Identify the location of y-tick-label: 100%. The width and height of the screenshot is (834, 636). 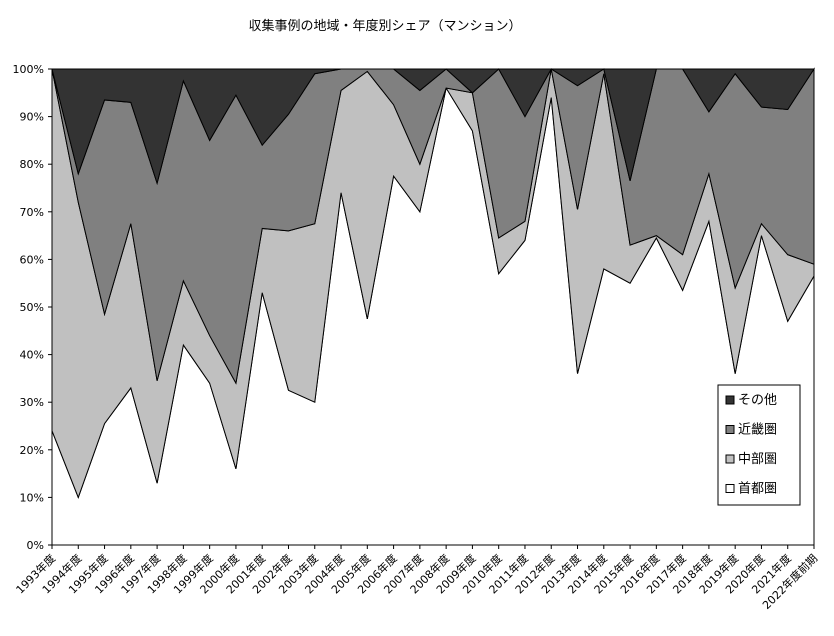
(28, 69).